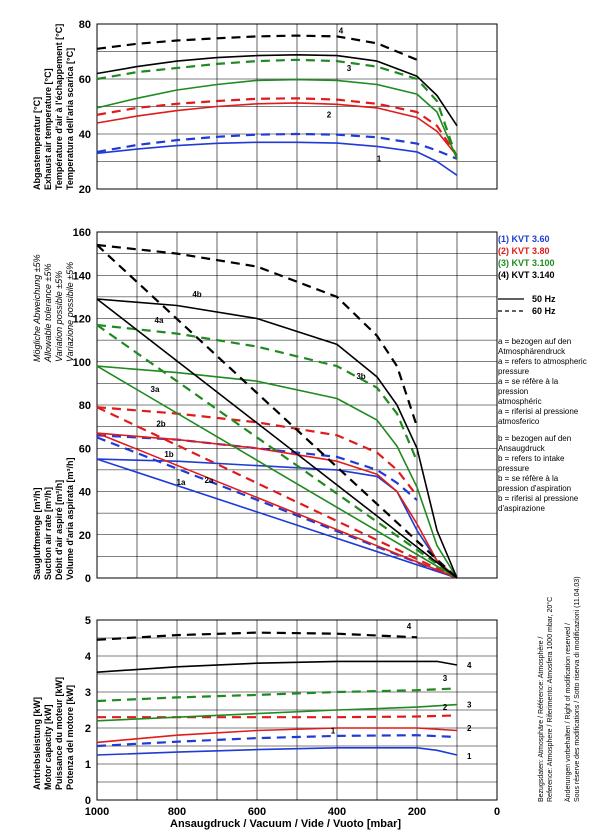 This screenshot has height=837, width=606. What do you see at coordinates (37, 743) in the screenshot?
I see `ylabel-line: Antriebsleistung [kW]` at bounding box center [37, 743].